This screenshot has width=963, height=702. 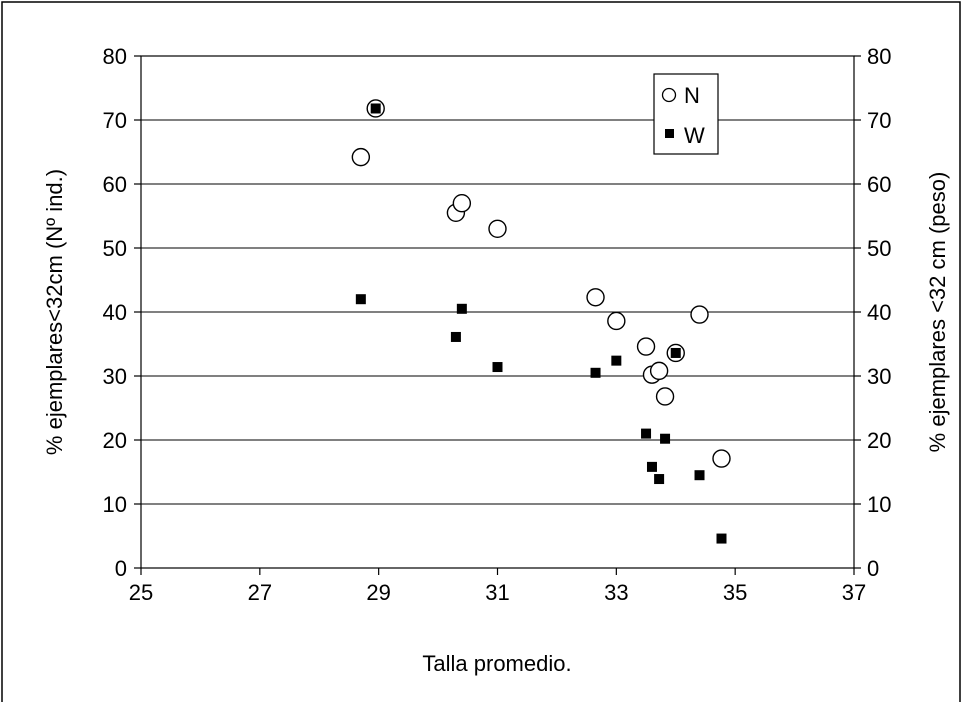 I want to click on x-tick-label: 33, so click(x=616, y=592).